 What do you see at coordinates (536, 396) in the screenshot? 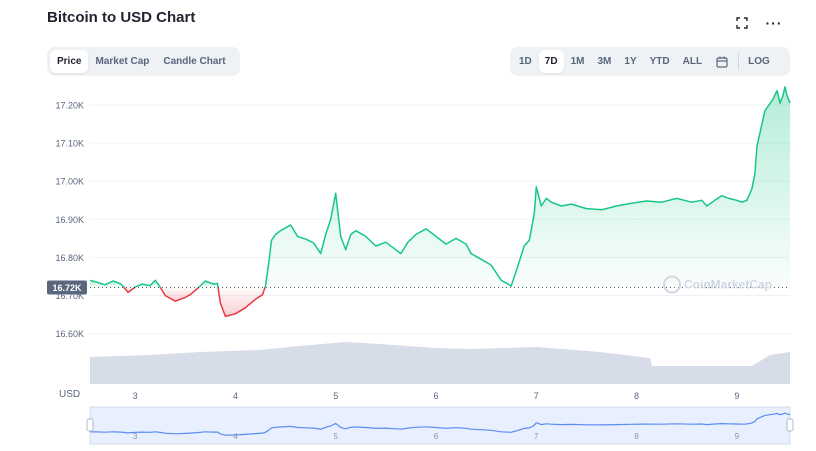
I see `x-tick-label: 7` at bounding box center [536, 396].